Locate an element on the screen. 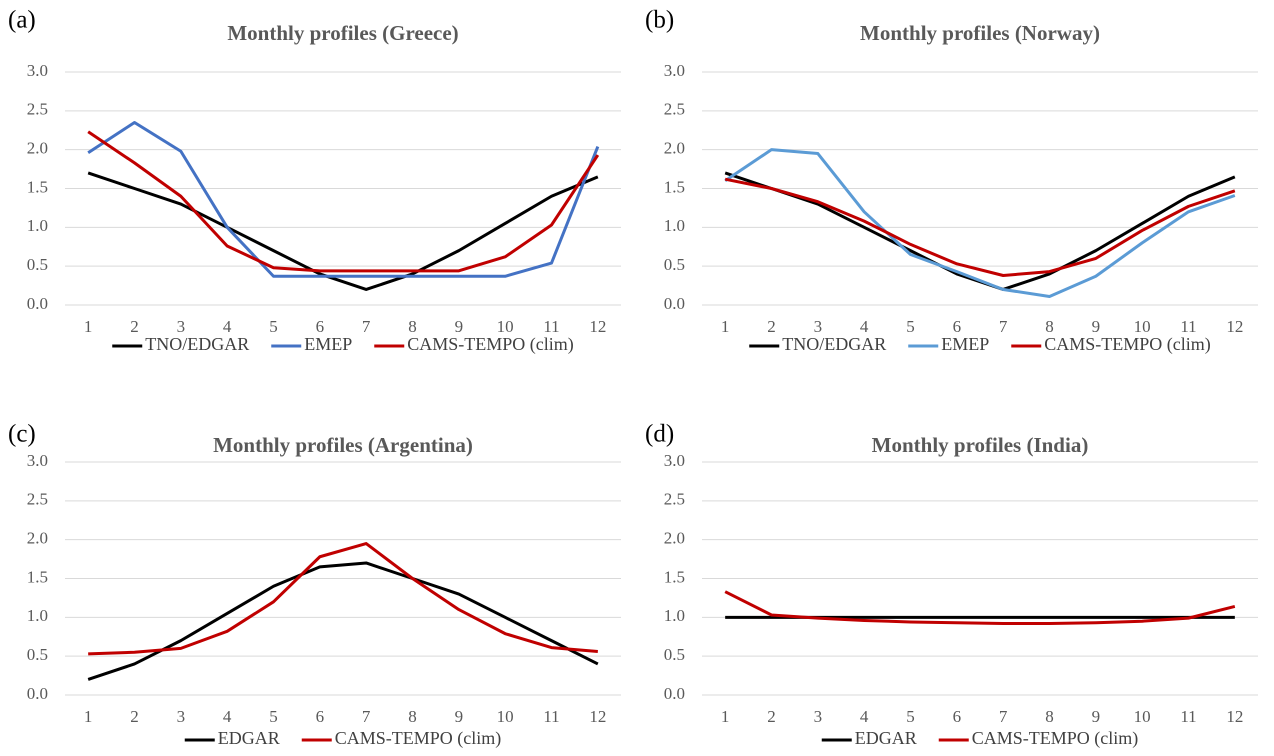  panel-label: (a) is located at coordinates (22, 20).